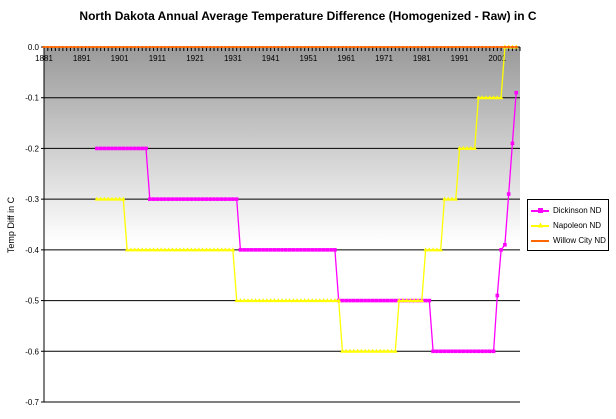 This screenshot has height=419, width=616. Describe the element at coordinates (32, 250) in the screenshot. I see `y-tick-label: -0.4` at that location.